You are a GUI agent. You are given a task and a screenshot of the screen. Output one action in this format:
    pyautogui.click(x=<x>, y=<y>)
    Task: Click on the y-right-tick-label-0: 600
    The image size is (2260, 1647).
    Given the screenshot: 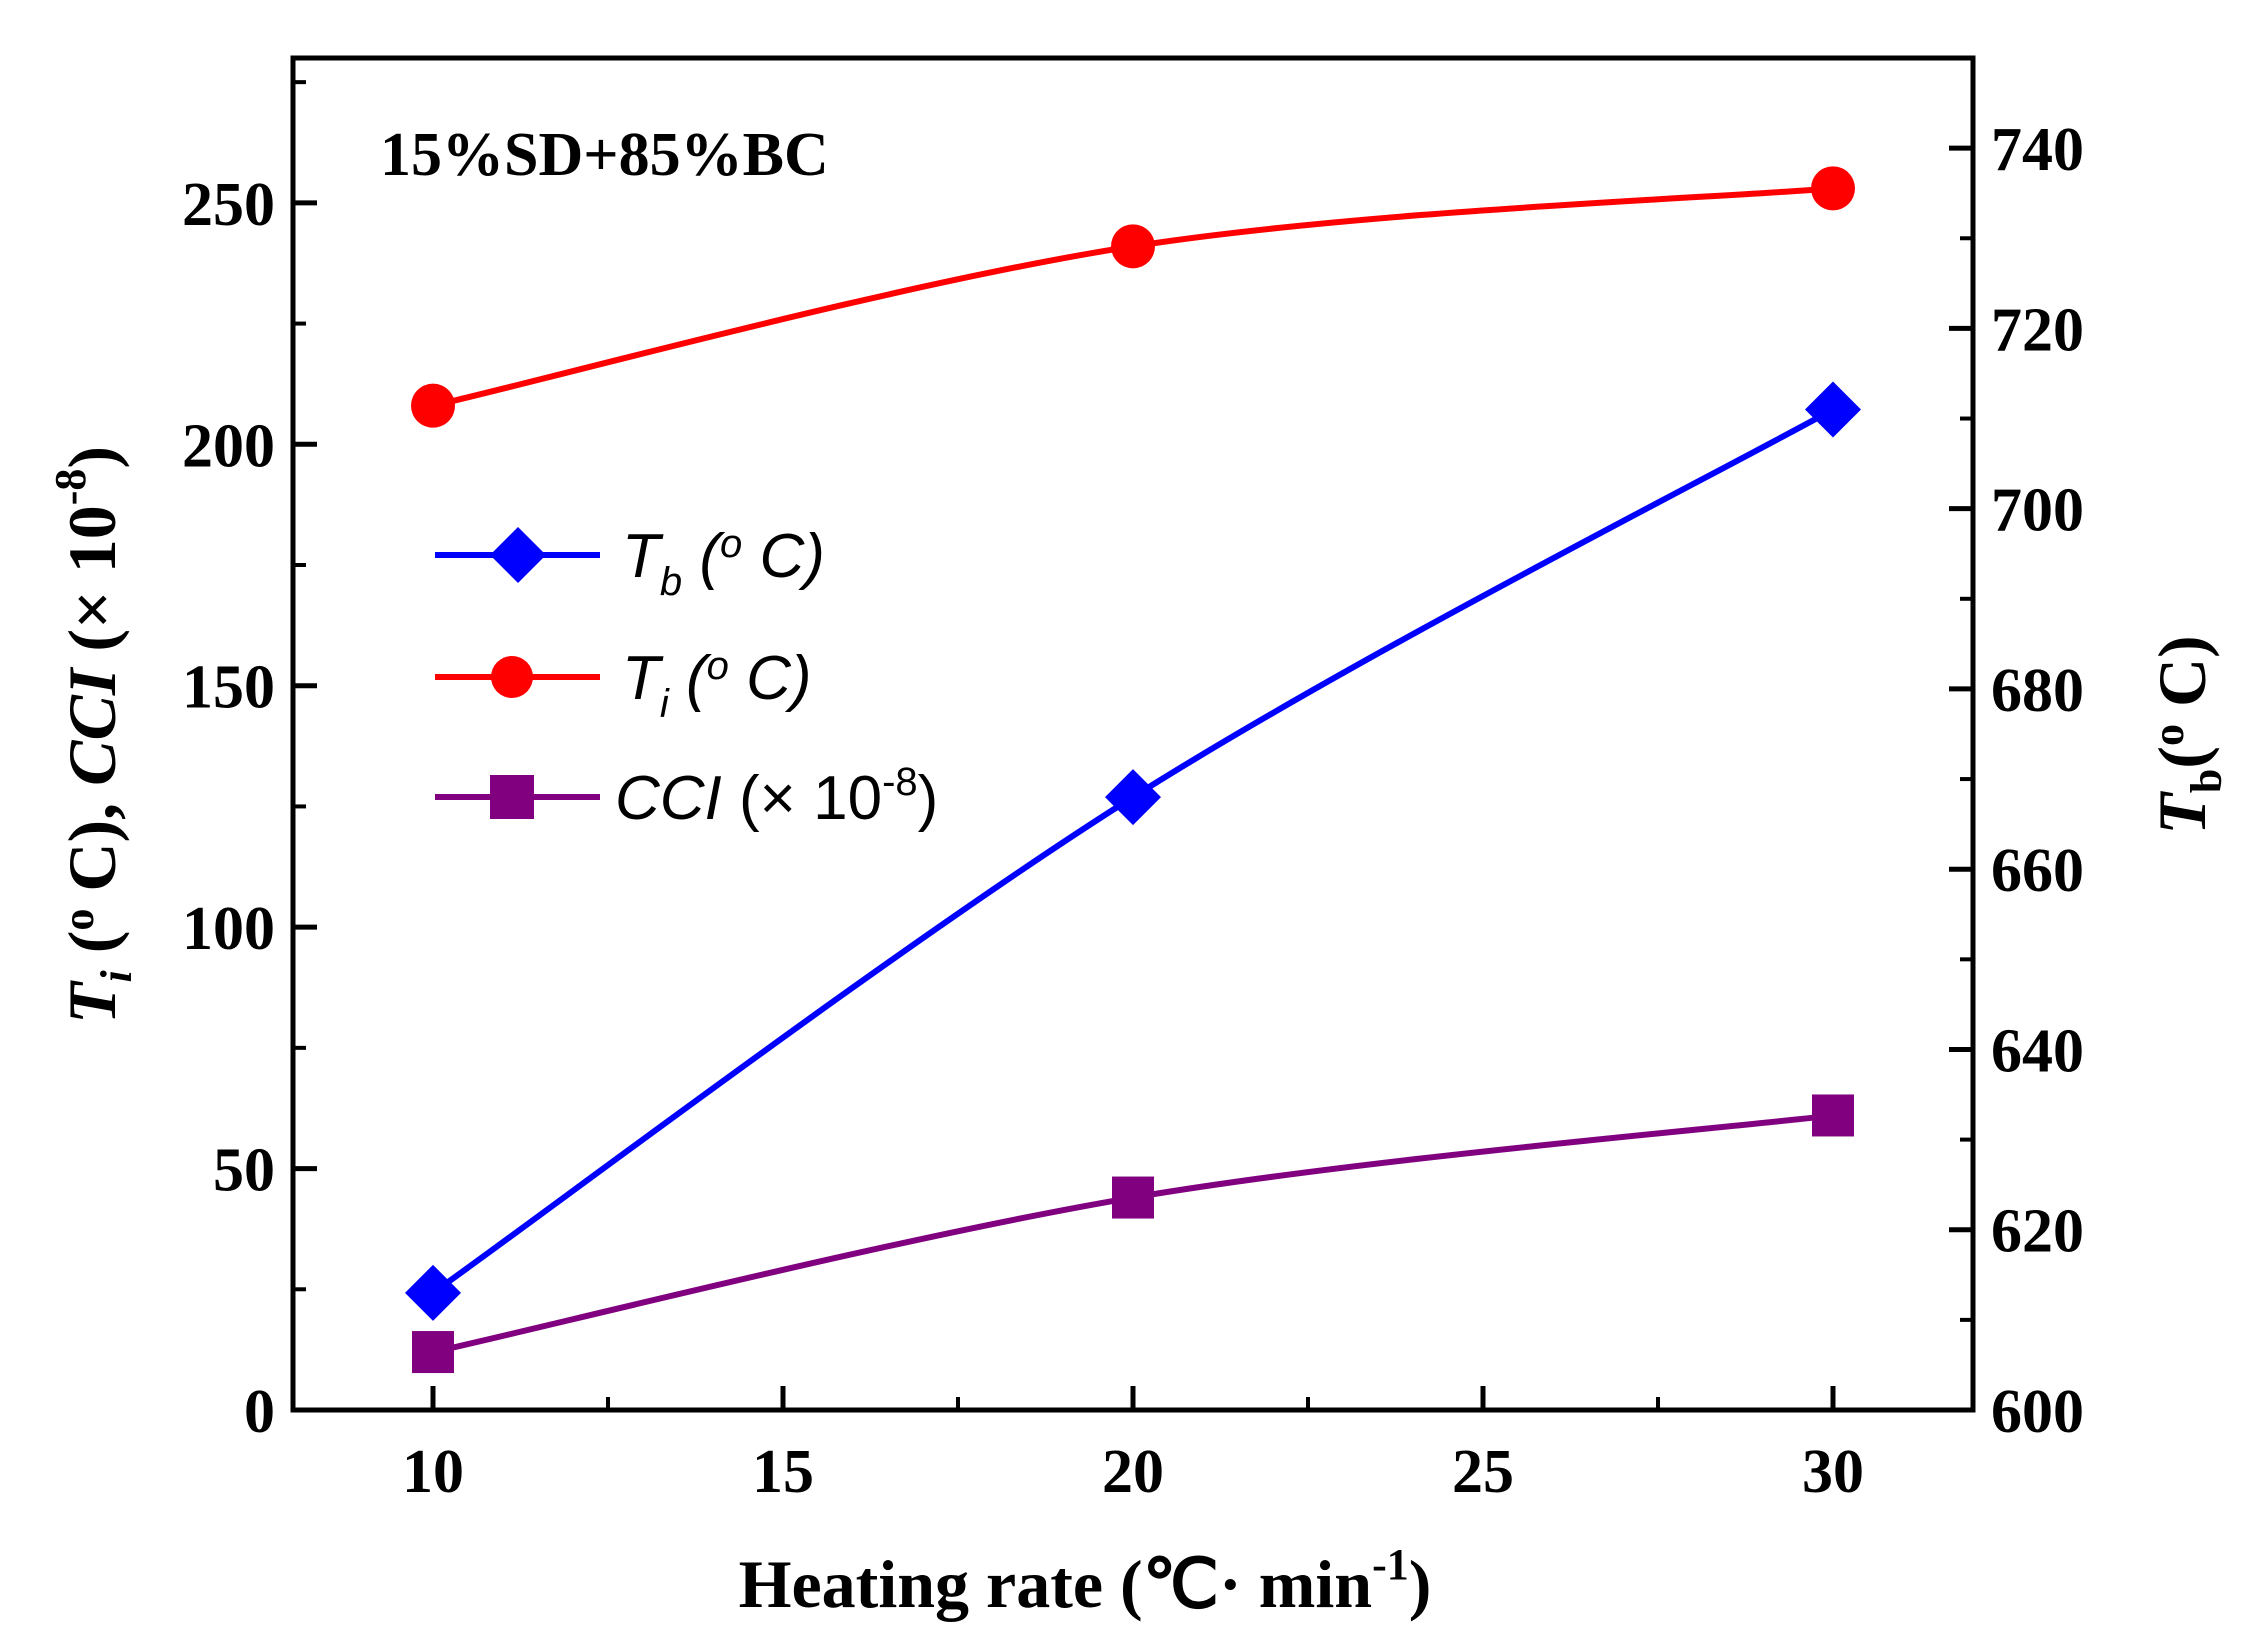 What is the action you would take?
    pyautogui.click(x=2037, y=1412)
    